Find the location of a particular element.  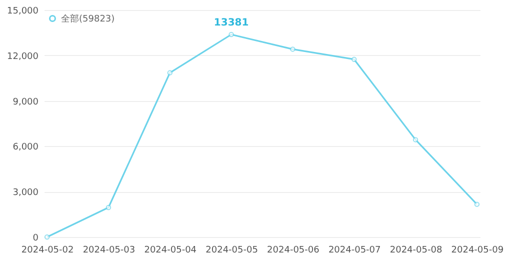

x-tick-label: 2024-05-04 is located at coordinates (170, 251).